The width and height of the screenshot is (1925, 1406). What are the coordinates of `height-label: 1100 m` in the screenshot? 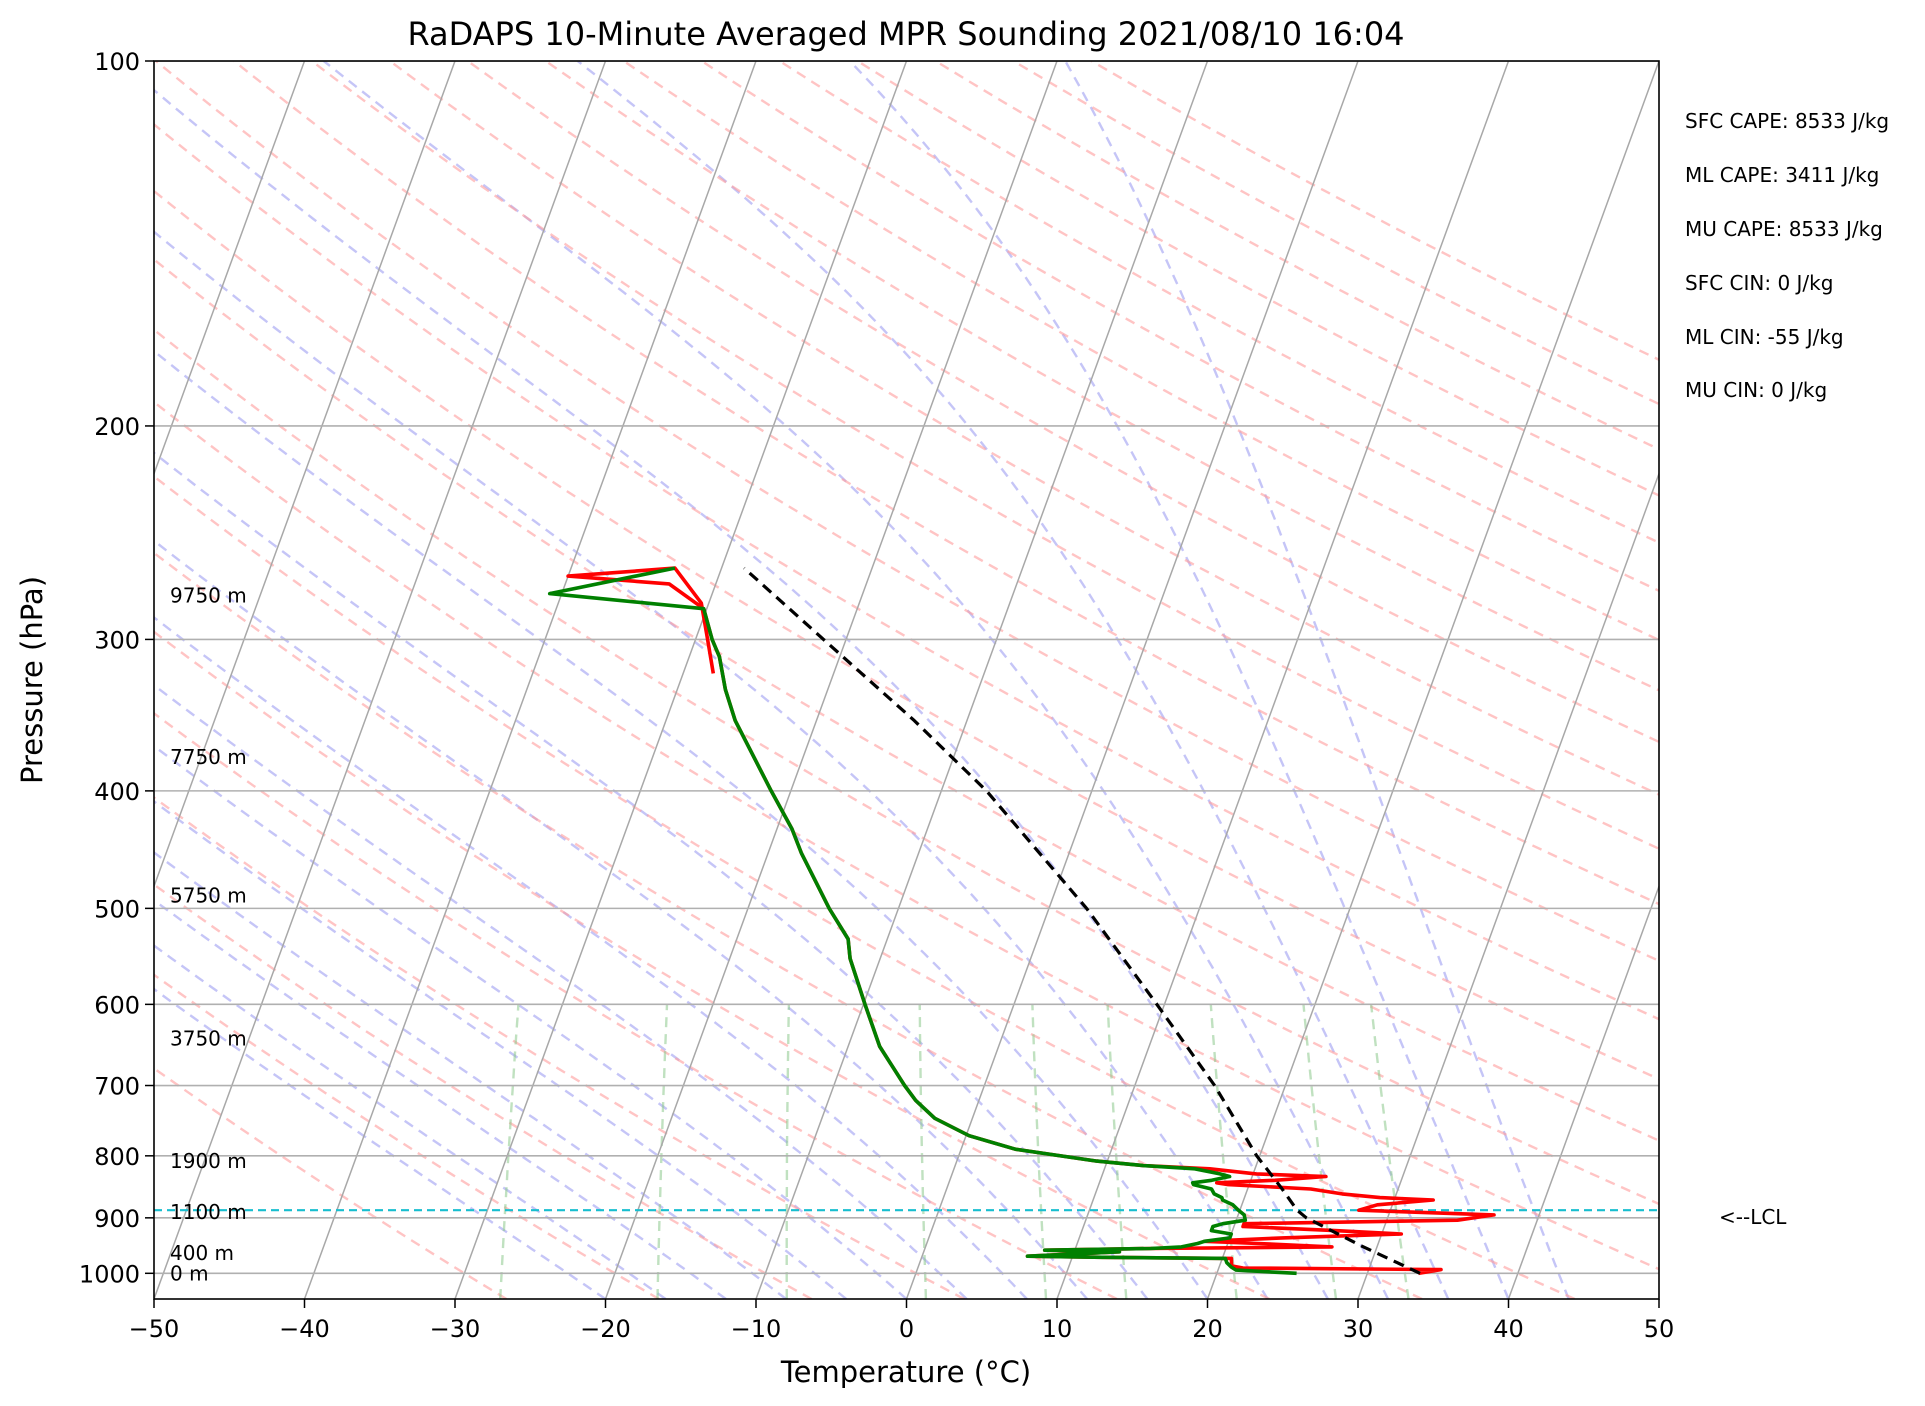 It's located at (208, 1212).